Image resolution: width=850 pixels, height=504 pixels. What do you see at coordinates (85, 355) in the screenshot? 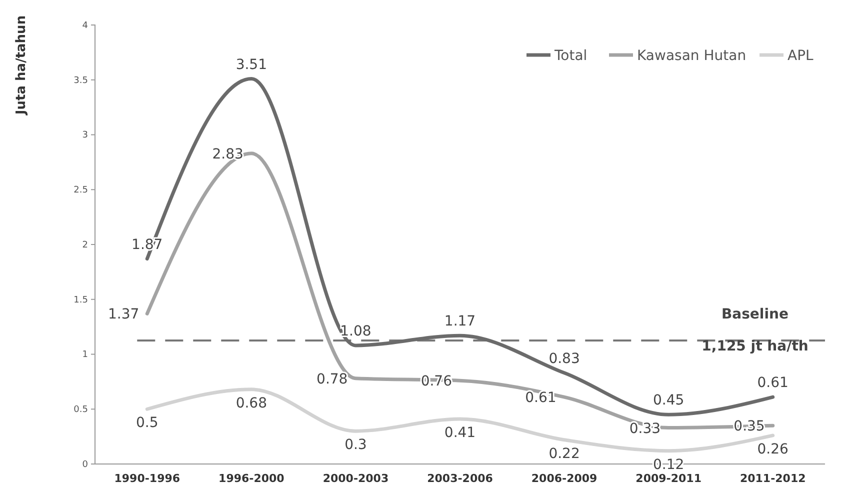
I see `y-tick-label: 1` at bounding box center [85, 355].